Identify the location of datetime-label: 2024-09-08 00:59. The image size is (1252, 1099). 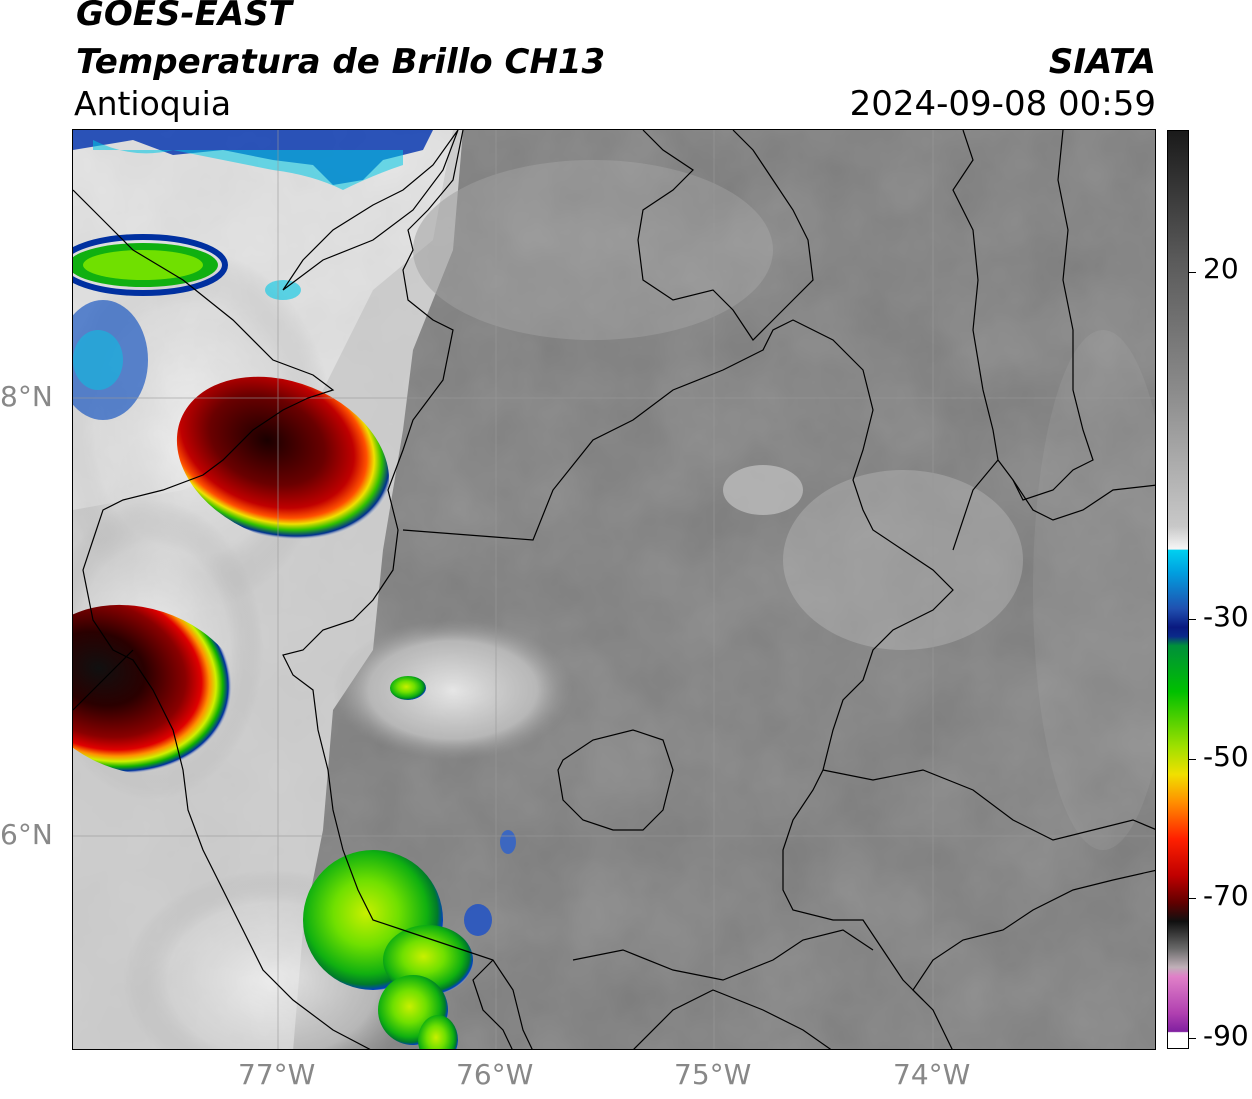
(1002, 104).